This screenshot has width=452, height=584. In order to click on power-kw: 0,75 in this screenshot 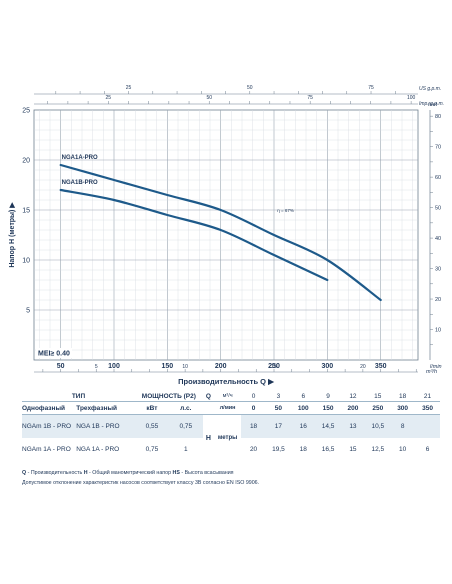, I will do `click(152, 449)`.